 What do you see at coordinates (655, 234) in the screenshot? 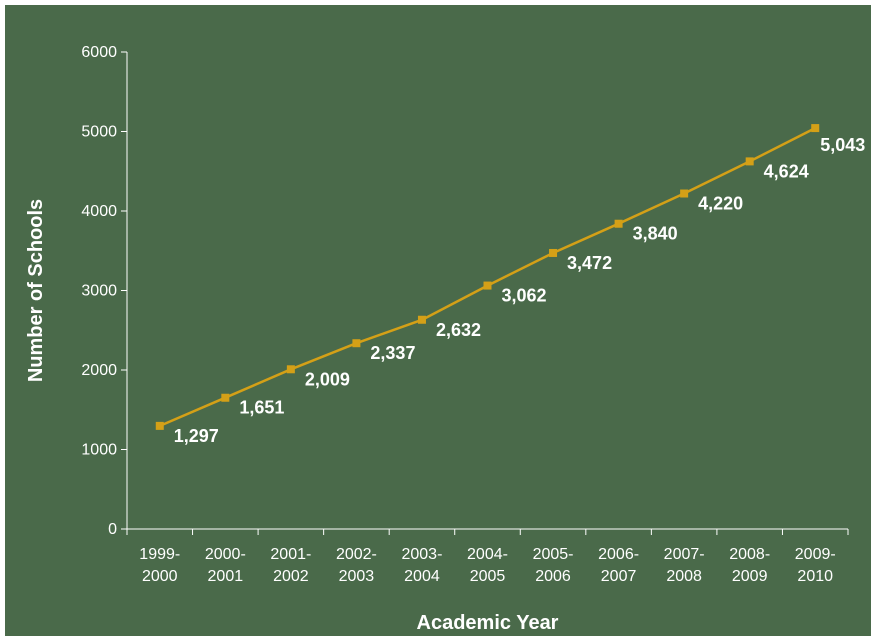
I see `data-label: 3,840` at bounding box center [655, 234].